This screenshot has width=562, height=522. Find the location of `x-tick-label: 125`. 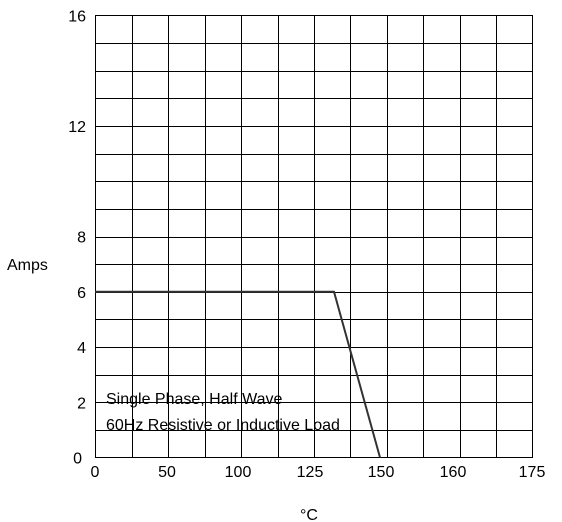

x-tick-label: 125 is located at coordinates (310, 472).